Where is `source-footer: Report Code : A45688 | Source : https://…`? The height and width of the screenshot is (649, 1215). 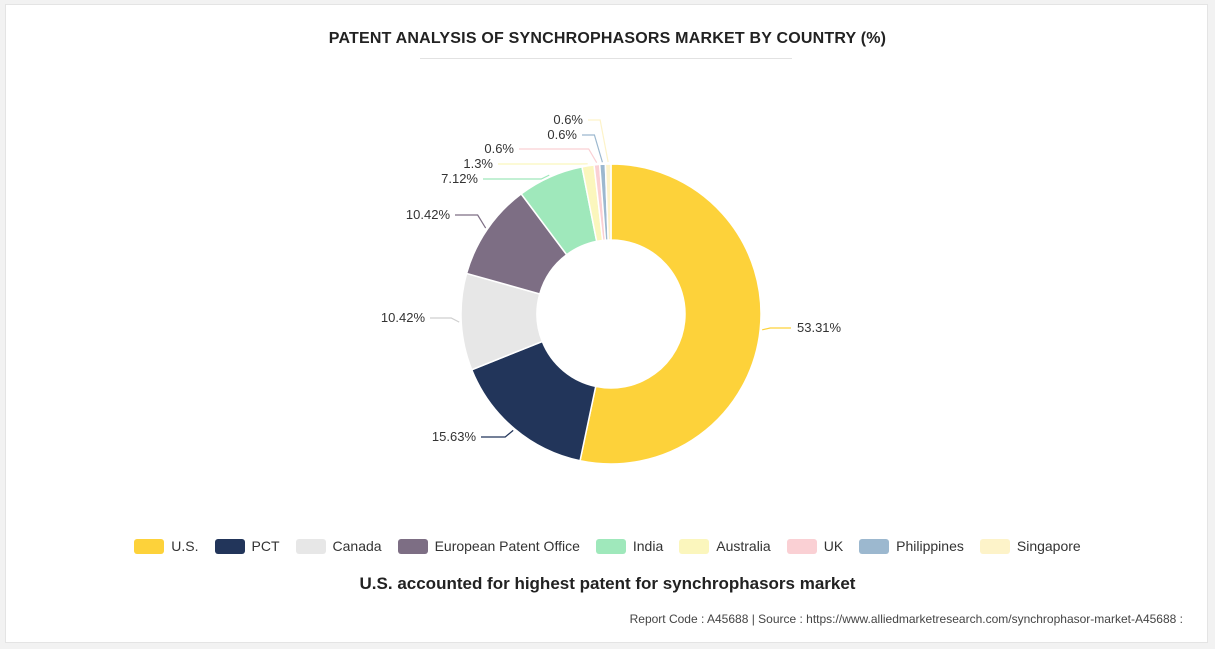
source-footer: Report Code : A45688 | Source : https://… is located at coordinates (906, 619).